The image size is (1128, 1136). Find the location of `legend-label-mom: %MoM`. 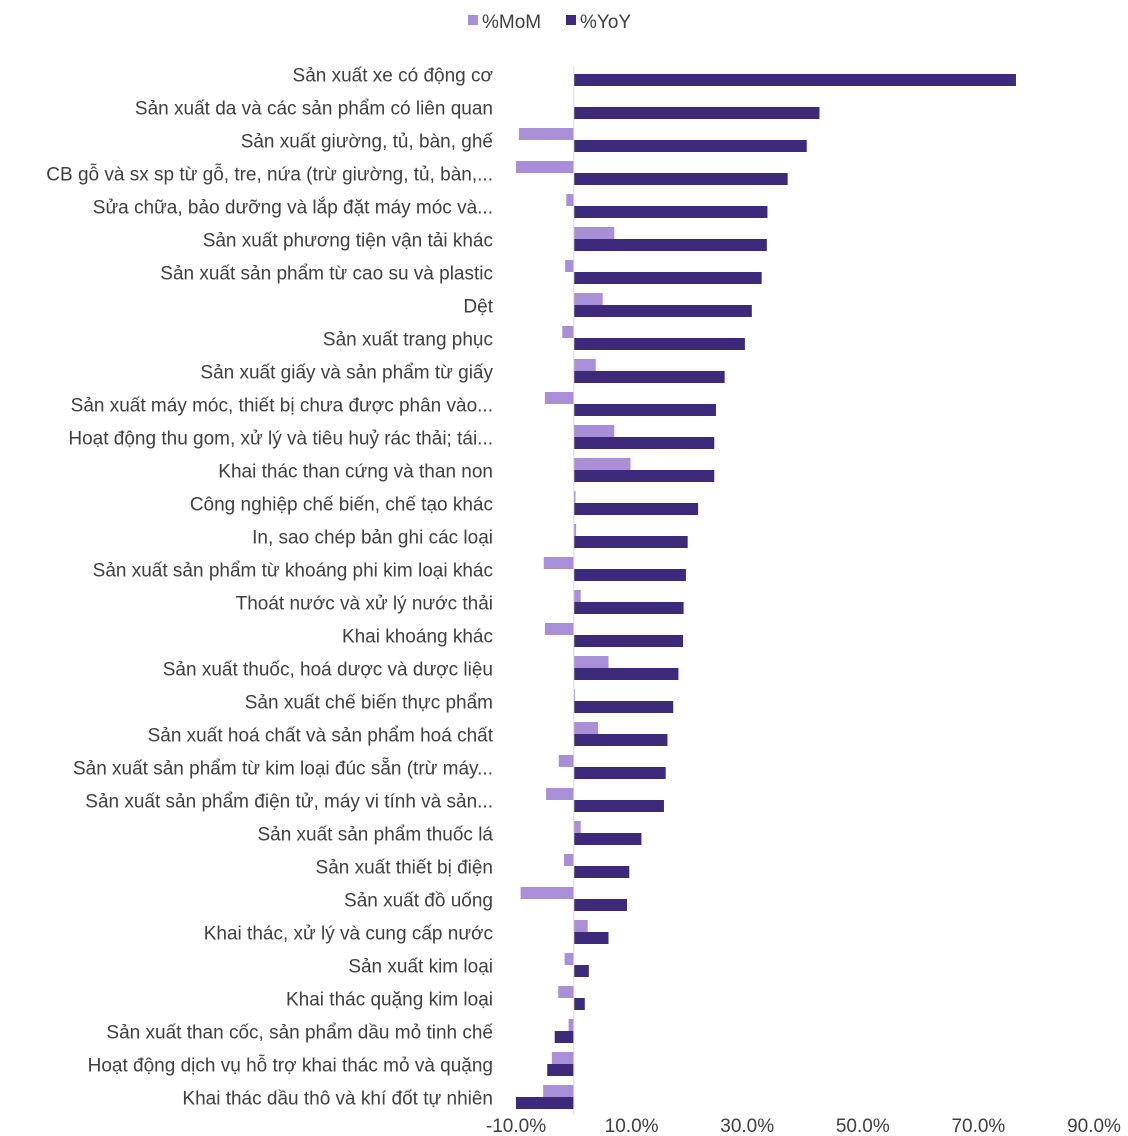

legend-label-mom: %MoM is located at coordinates (511, 22).